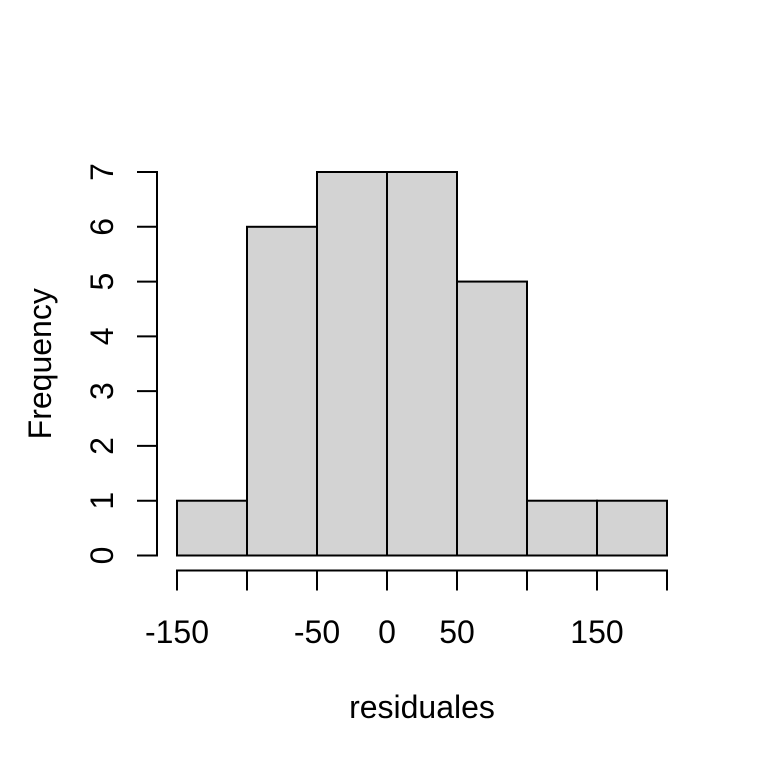 The image size is (768, 768). What do you see at coordinates (596, 632) in the screenshot?
I see `x-tick-label: 150` at bounding box center [596, 632].